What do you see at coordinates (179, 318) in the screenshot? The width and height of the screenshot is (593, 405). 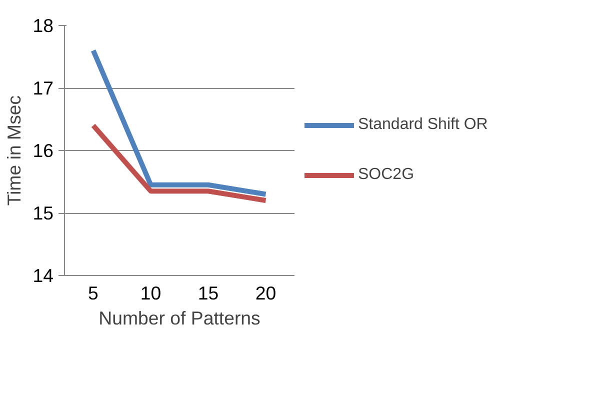 I see `x-axis-title: Number of Patterns` at bounding box center [179, 318].